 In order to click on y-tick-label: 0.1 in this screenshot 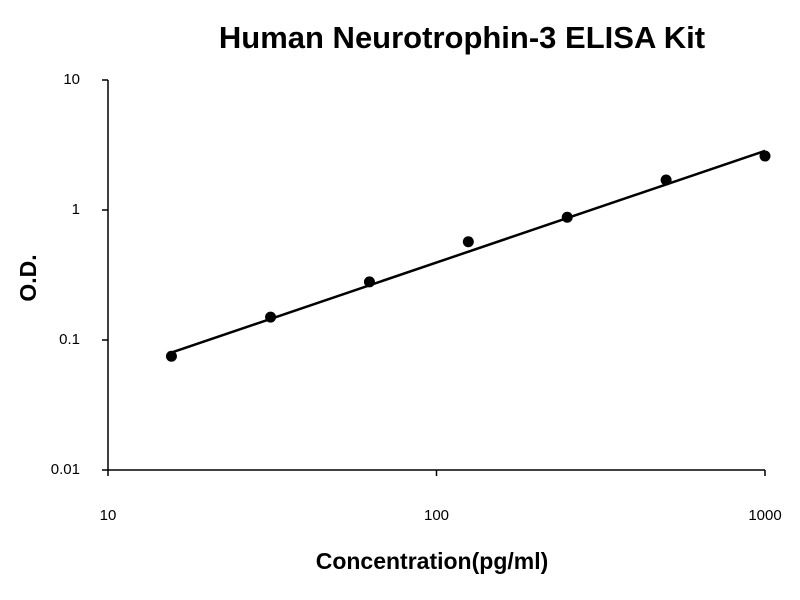, I will do `click(69, 339)`.